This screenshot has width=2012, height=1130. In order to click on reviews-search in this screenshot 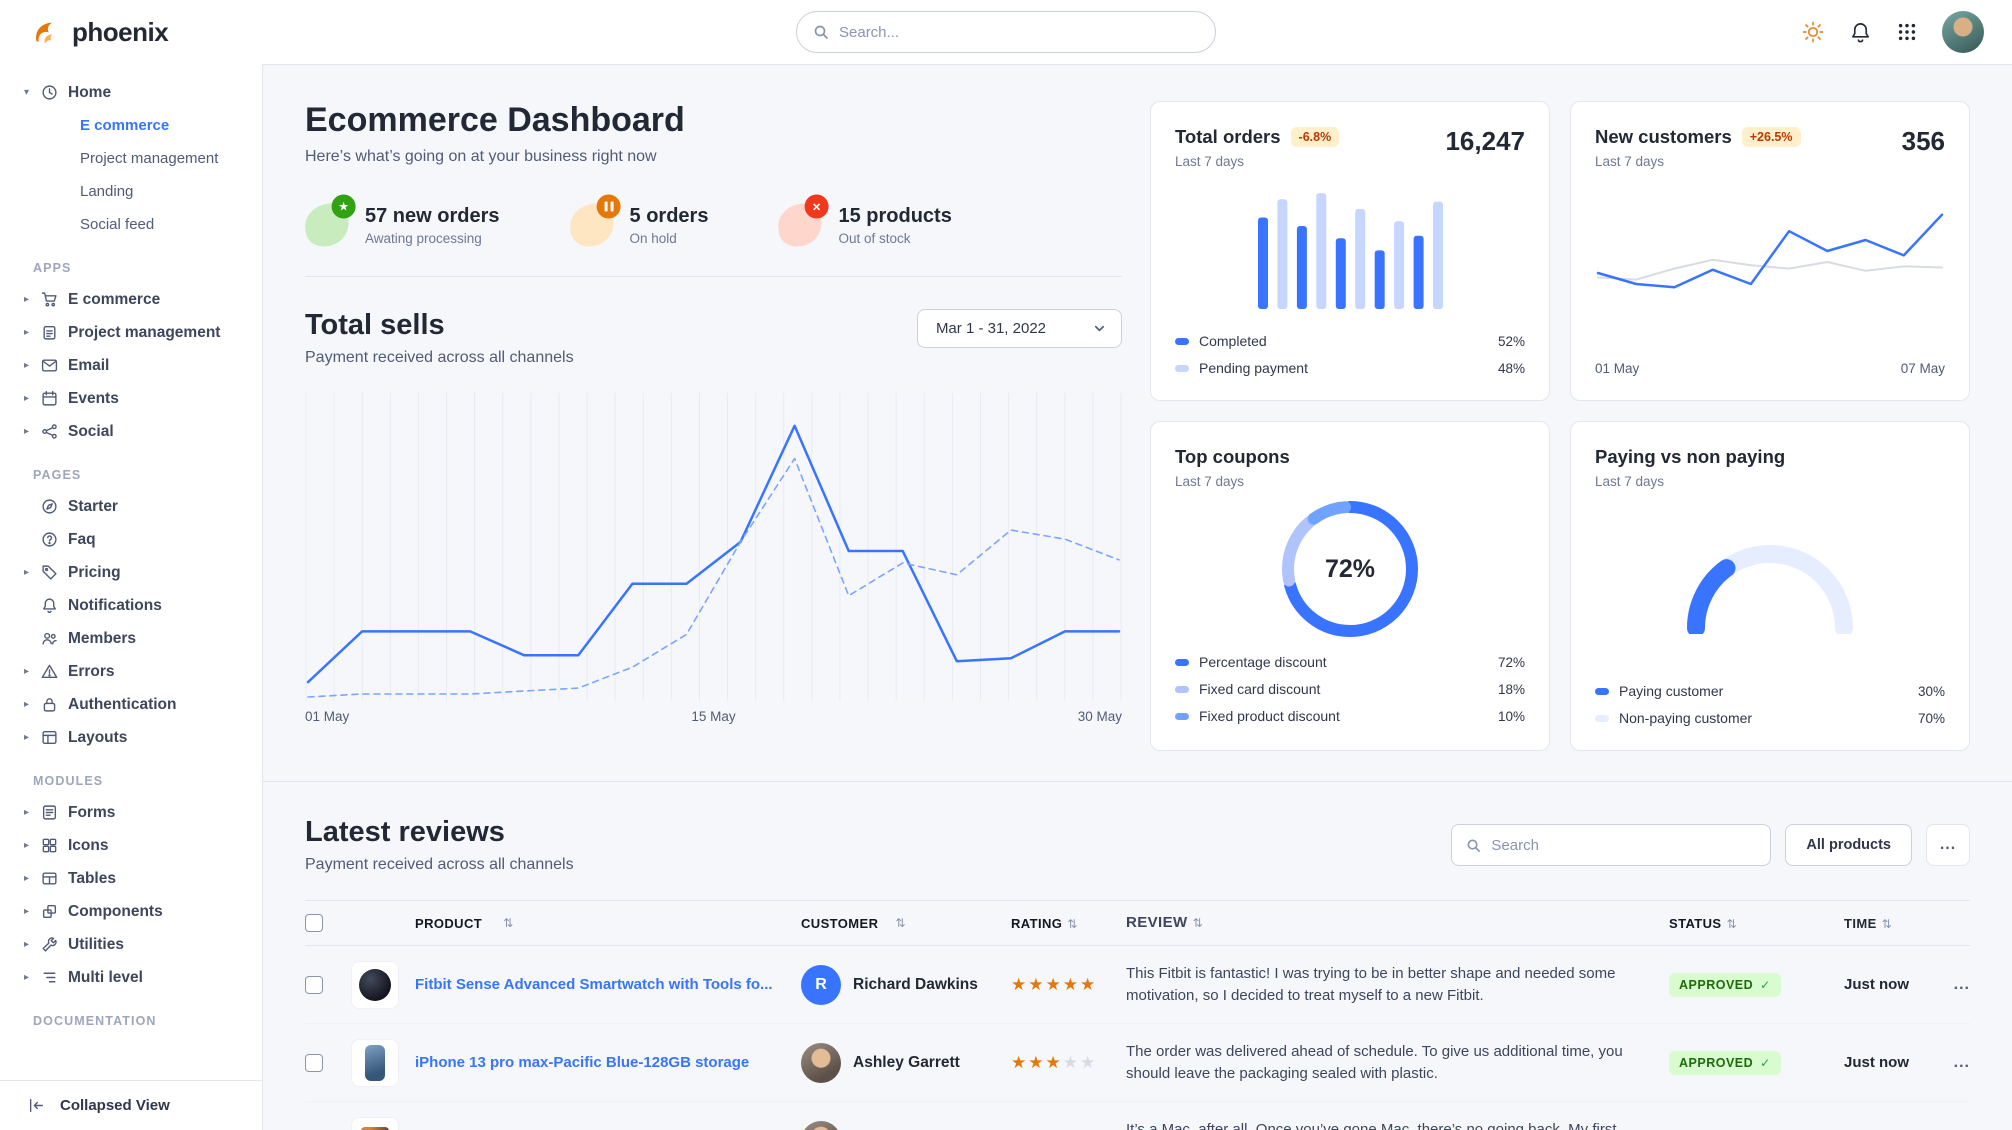, I will do `click(1611, 845)`.